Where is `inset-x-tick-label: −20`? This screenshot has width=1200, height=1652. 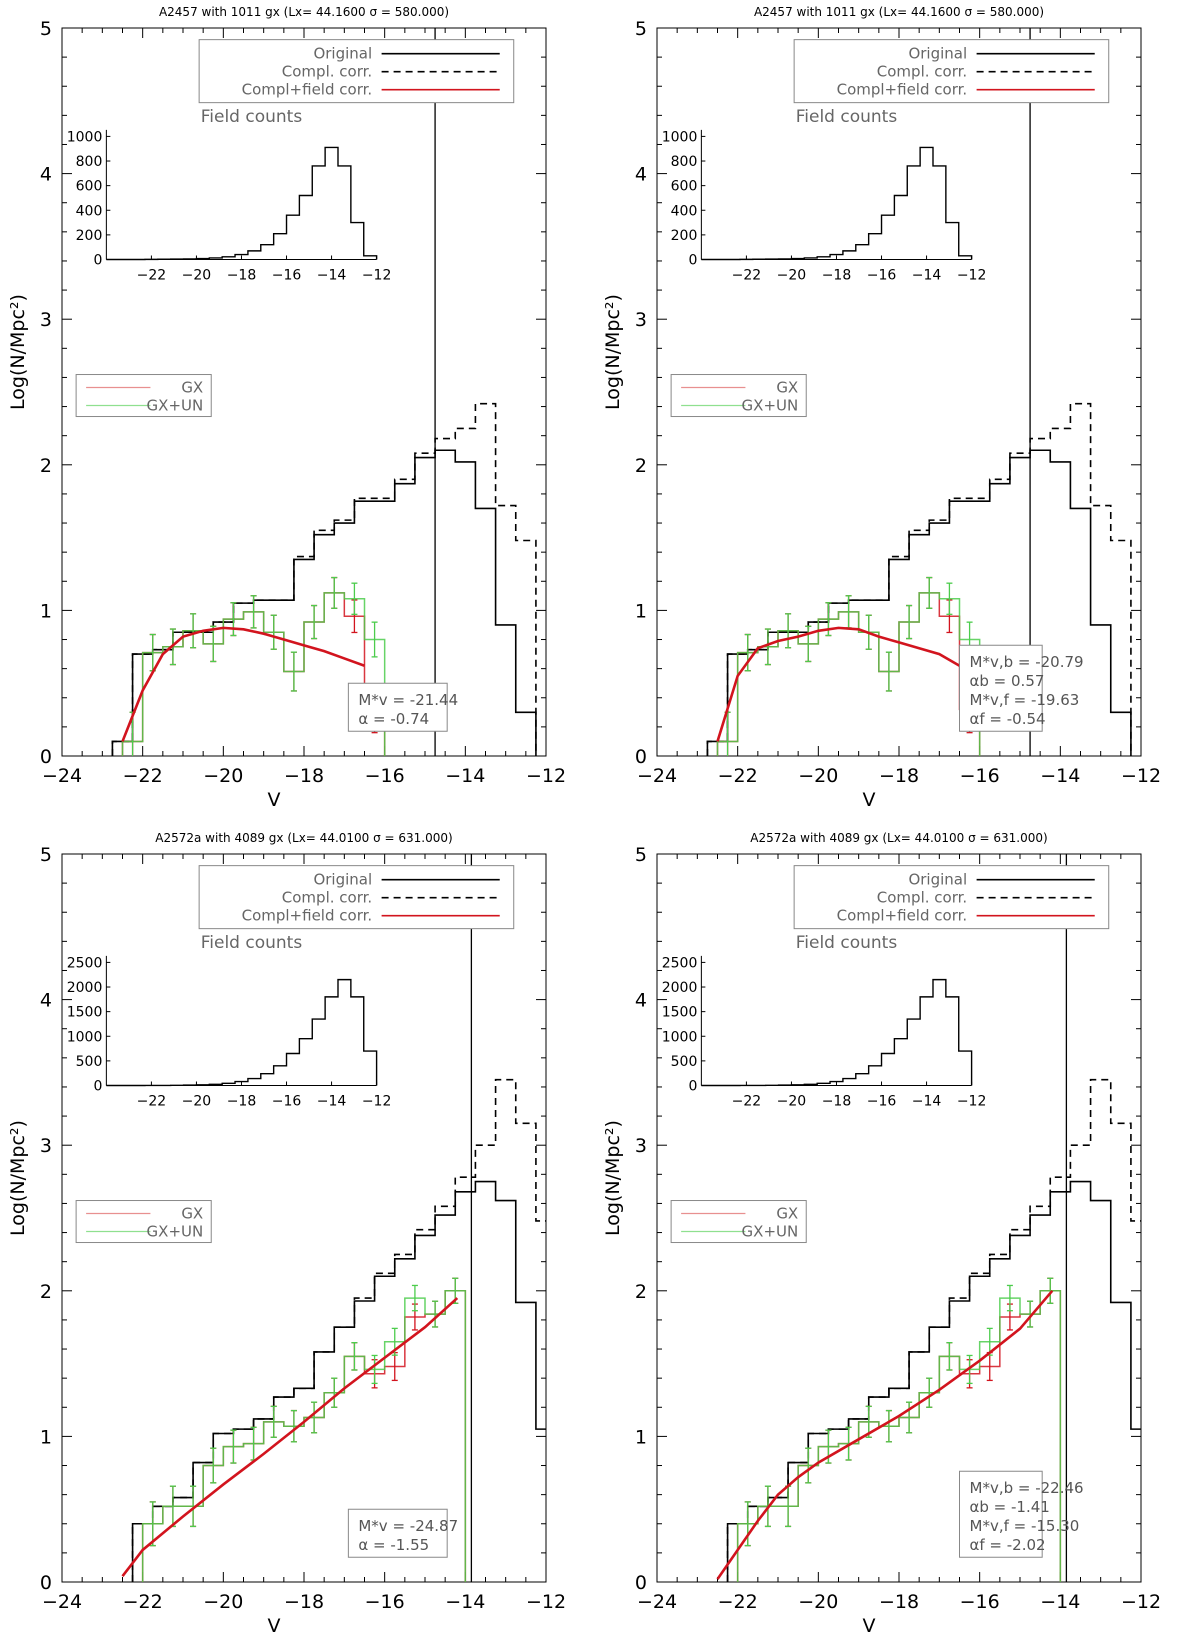 inset-x-tick-label: −20 is located at coordinates (792, 1102).